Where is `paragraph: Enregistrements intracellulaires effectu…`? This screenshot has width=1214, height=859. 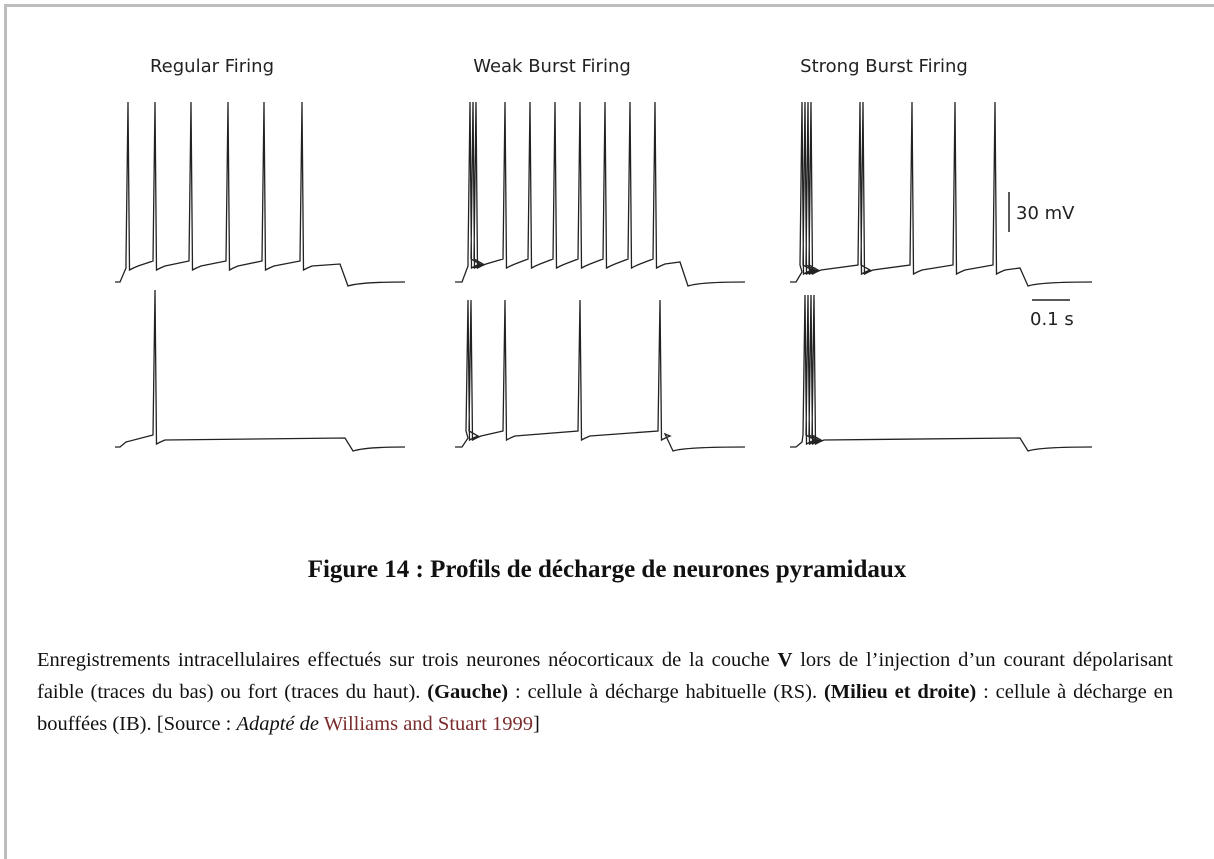
paragraph: Enregistrements intracellulaires effectu… is located at coordinates (605, 692).